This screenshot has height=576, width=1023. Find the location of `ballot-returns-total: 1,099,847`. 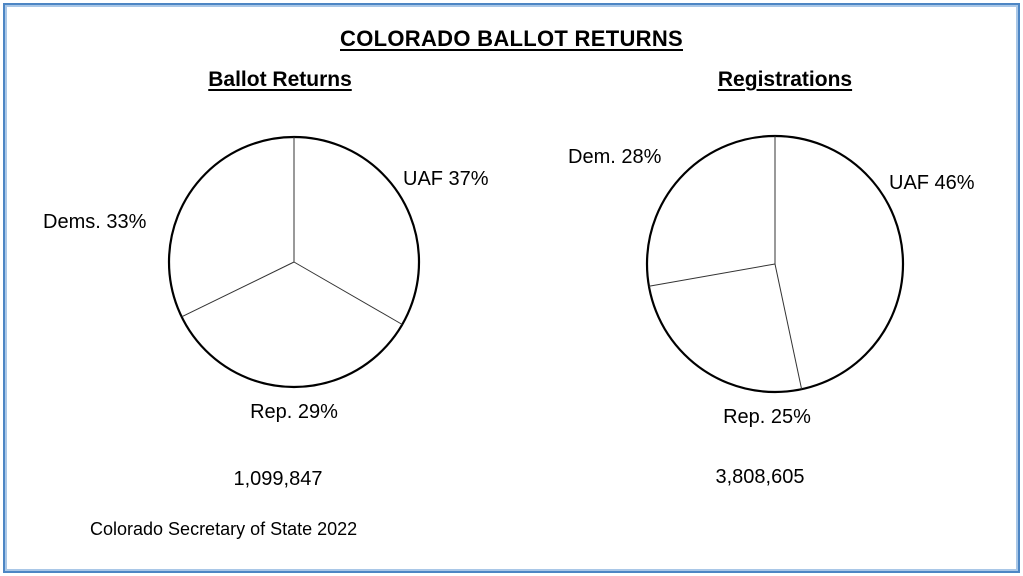

ballot-returns-total: 1,099,847 is located at coordinates (278, 479).